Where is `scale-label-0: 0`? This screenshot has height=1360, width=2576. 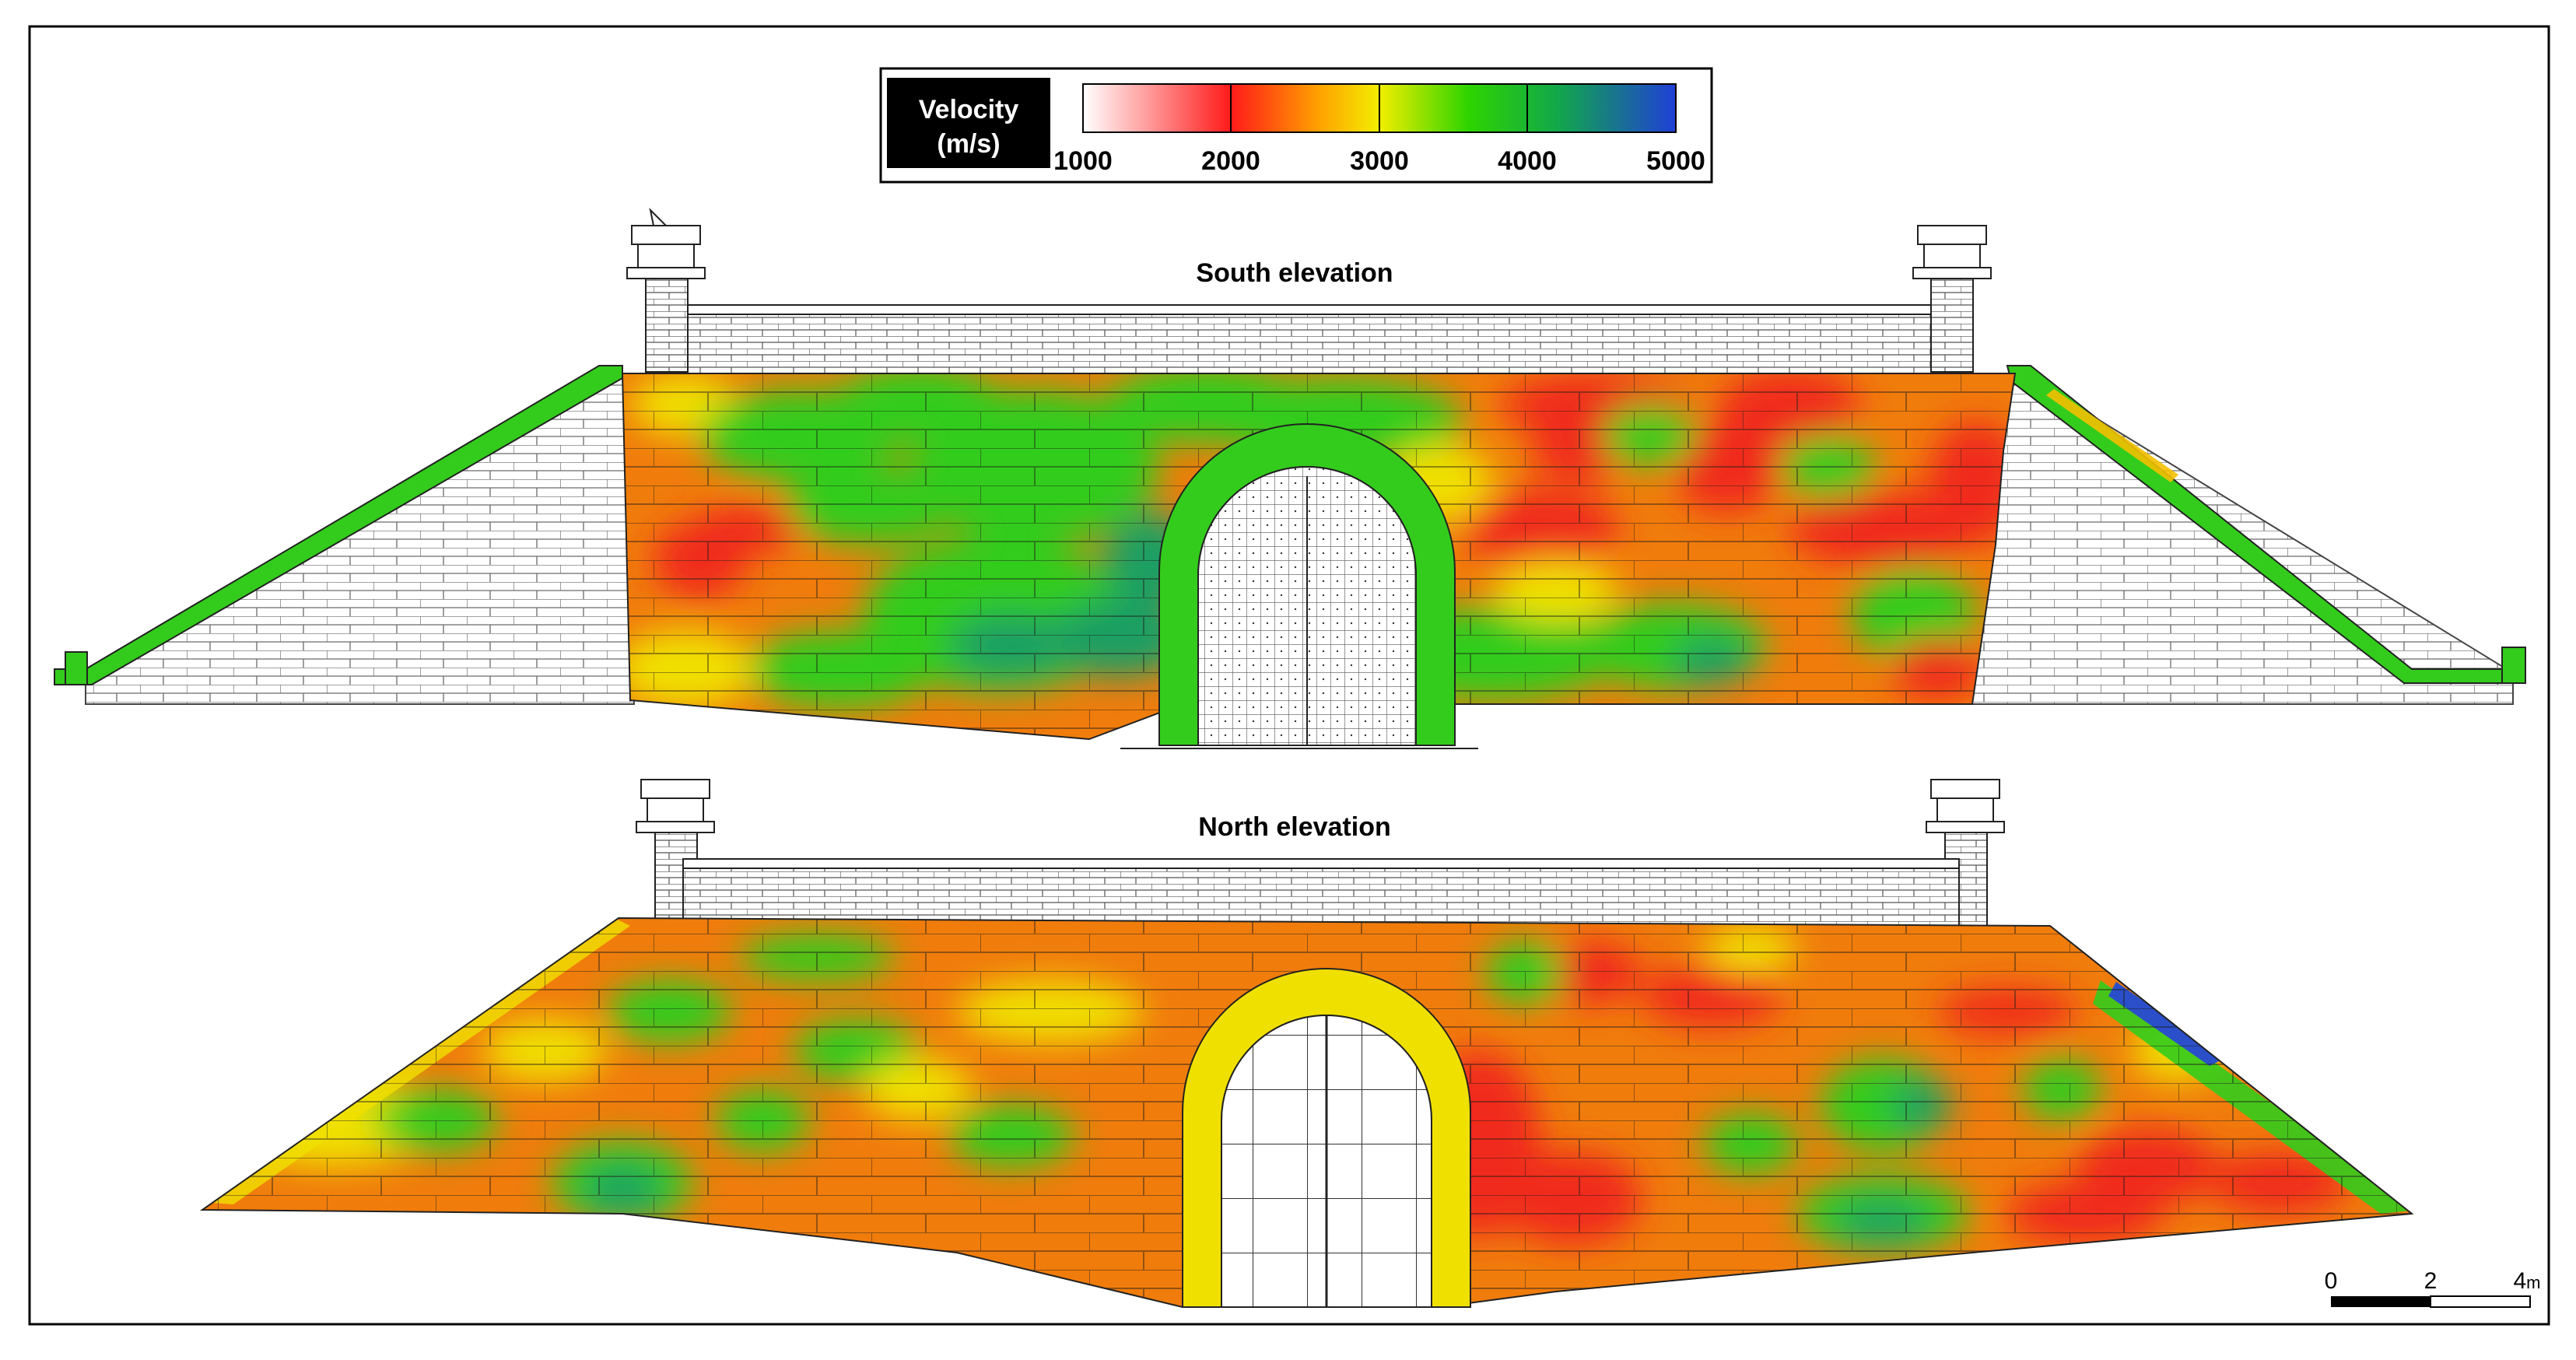
scale-label-0: 0 is located at coordinates (2331, 1281).